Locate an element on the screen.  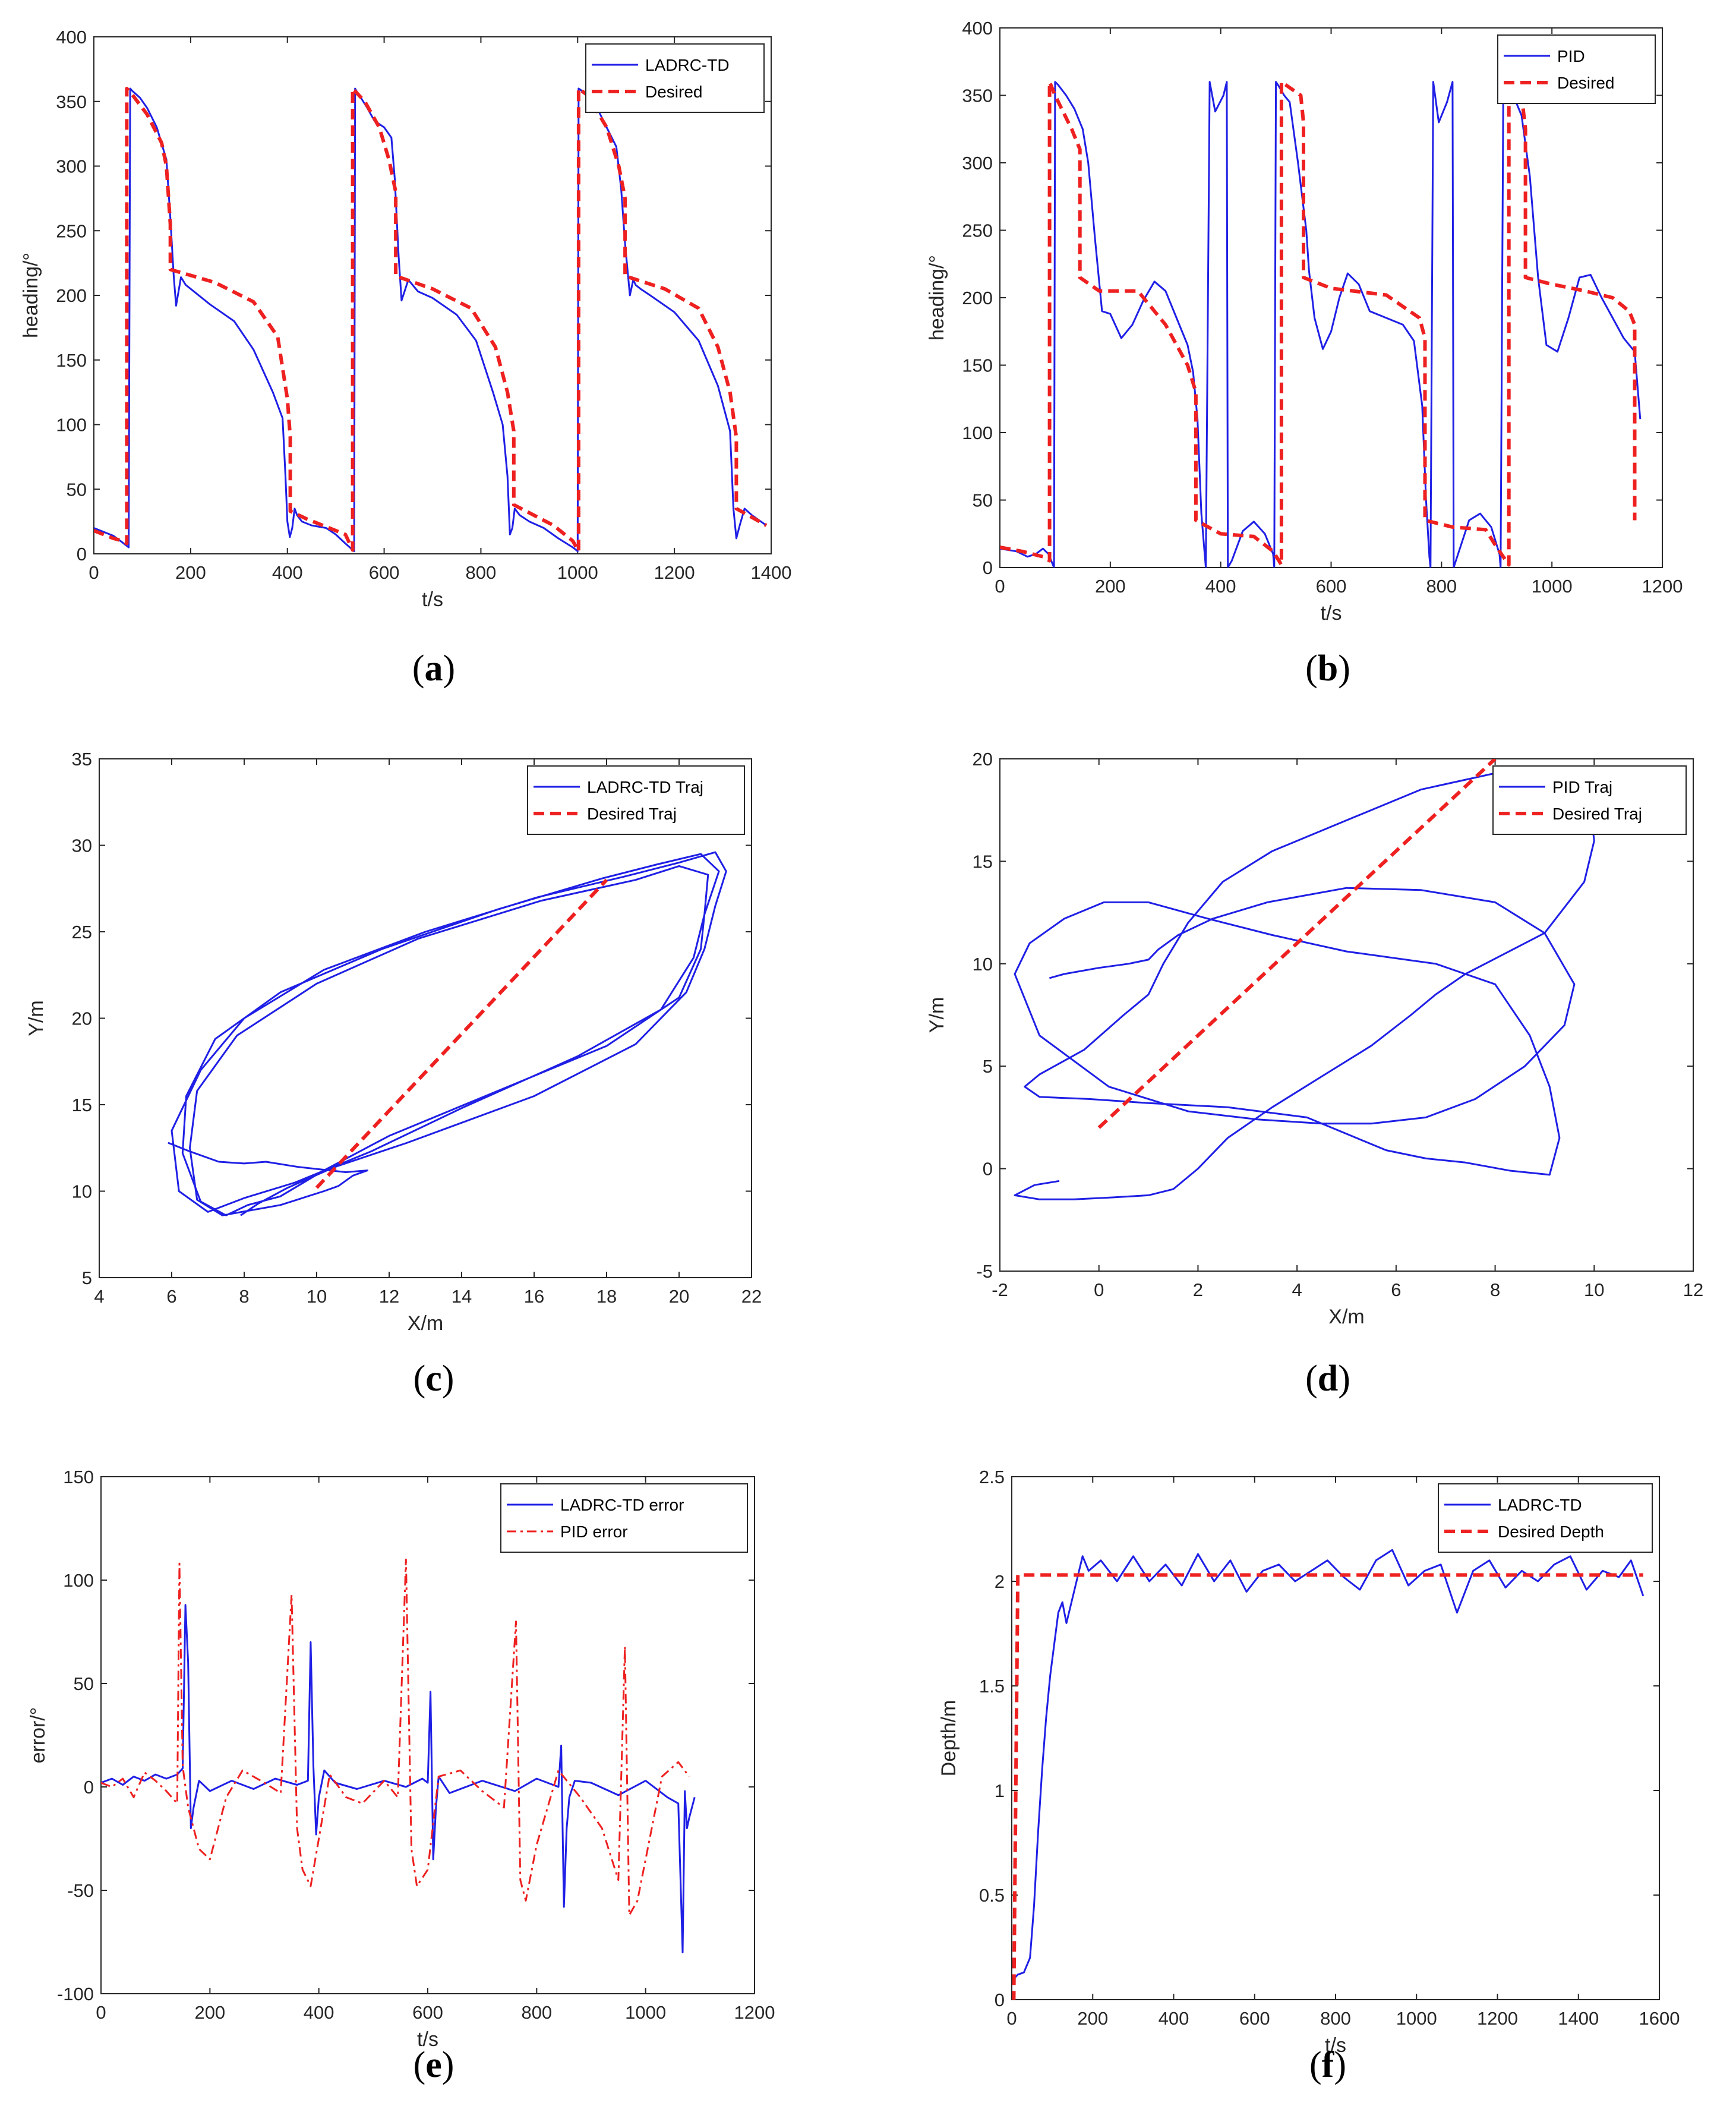
legend-label: Desired Depth is located at coordinates (1551, 1531).